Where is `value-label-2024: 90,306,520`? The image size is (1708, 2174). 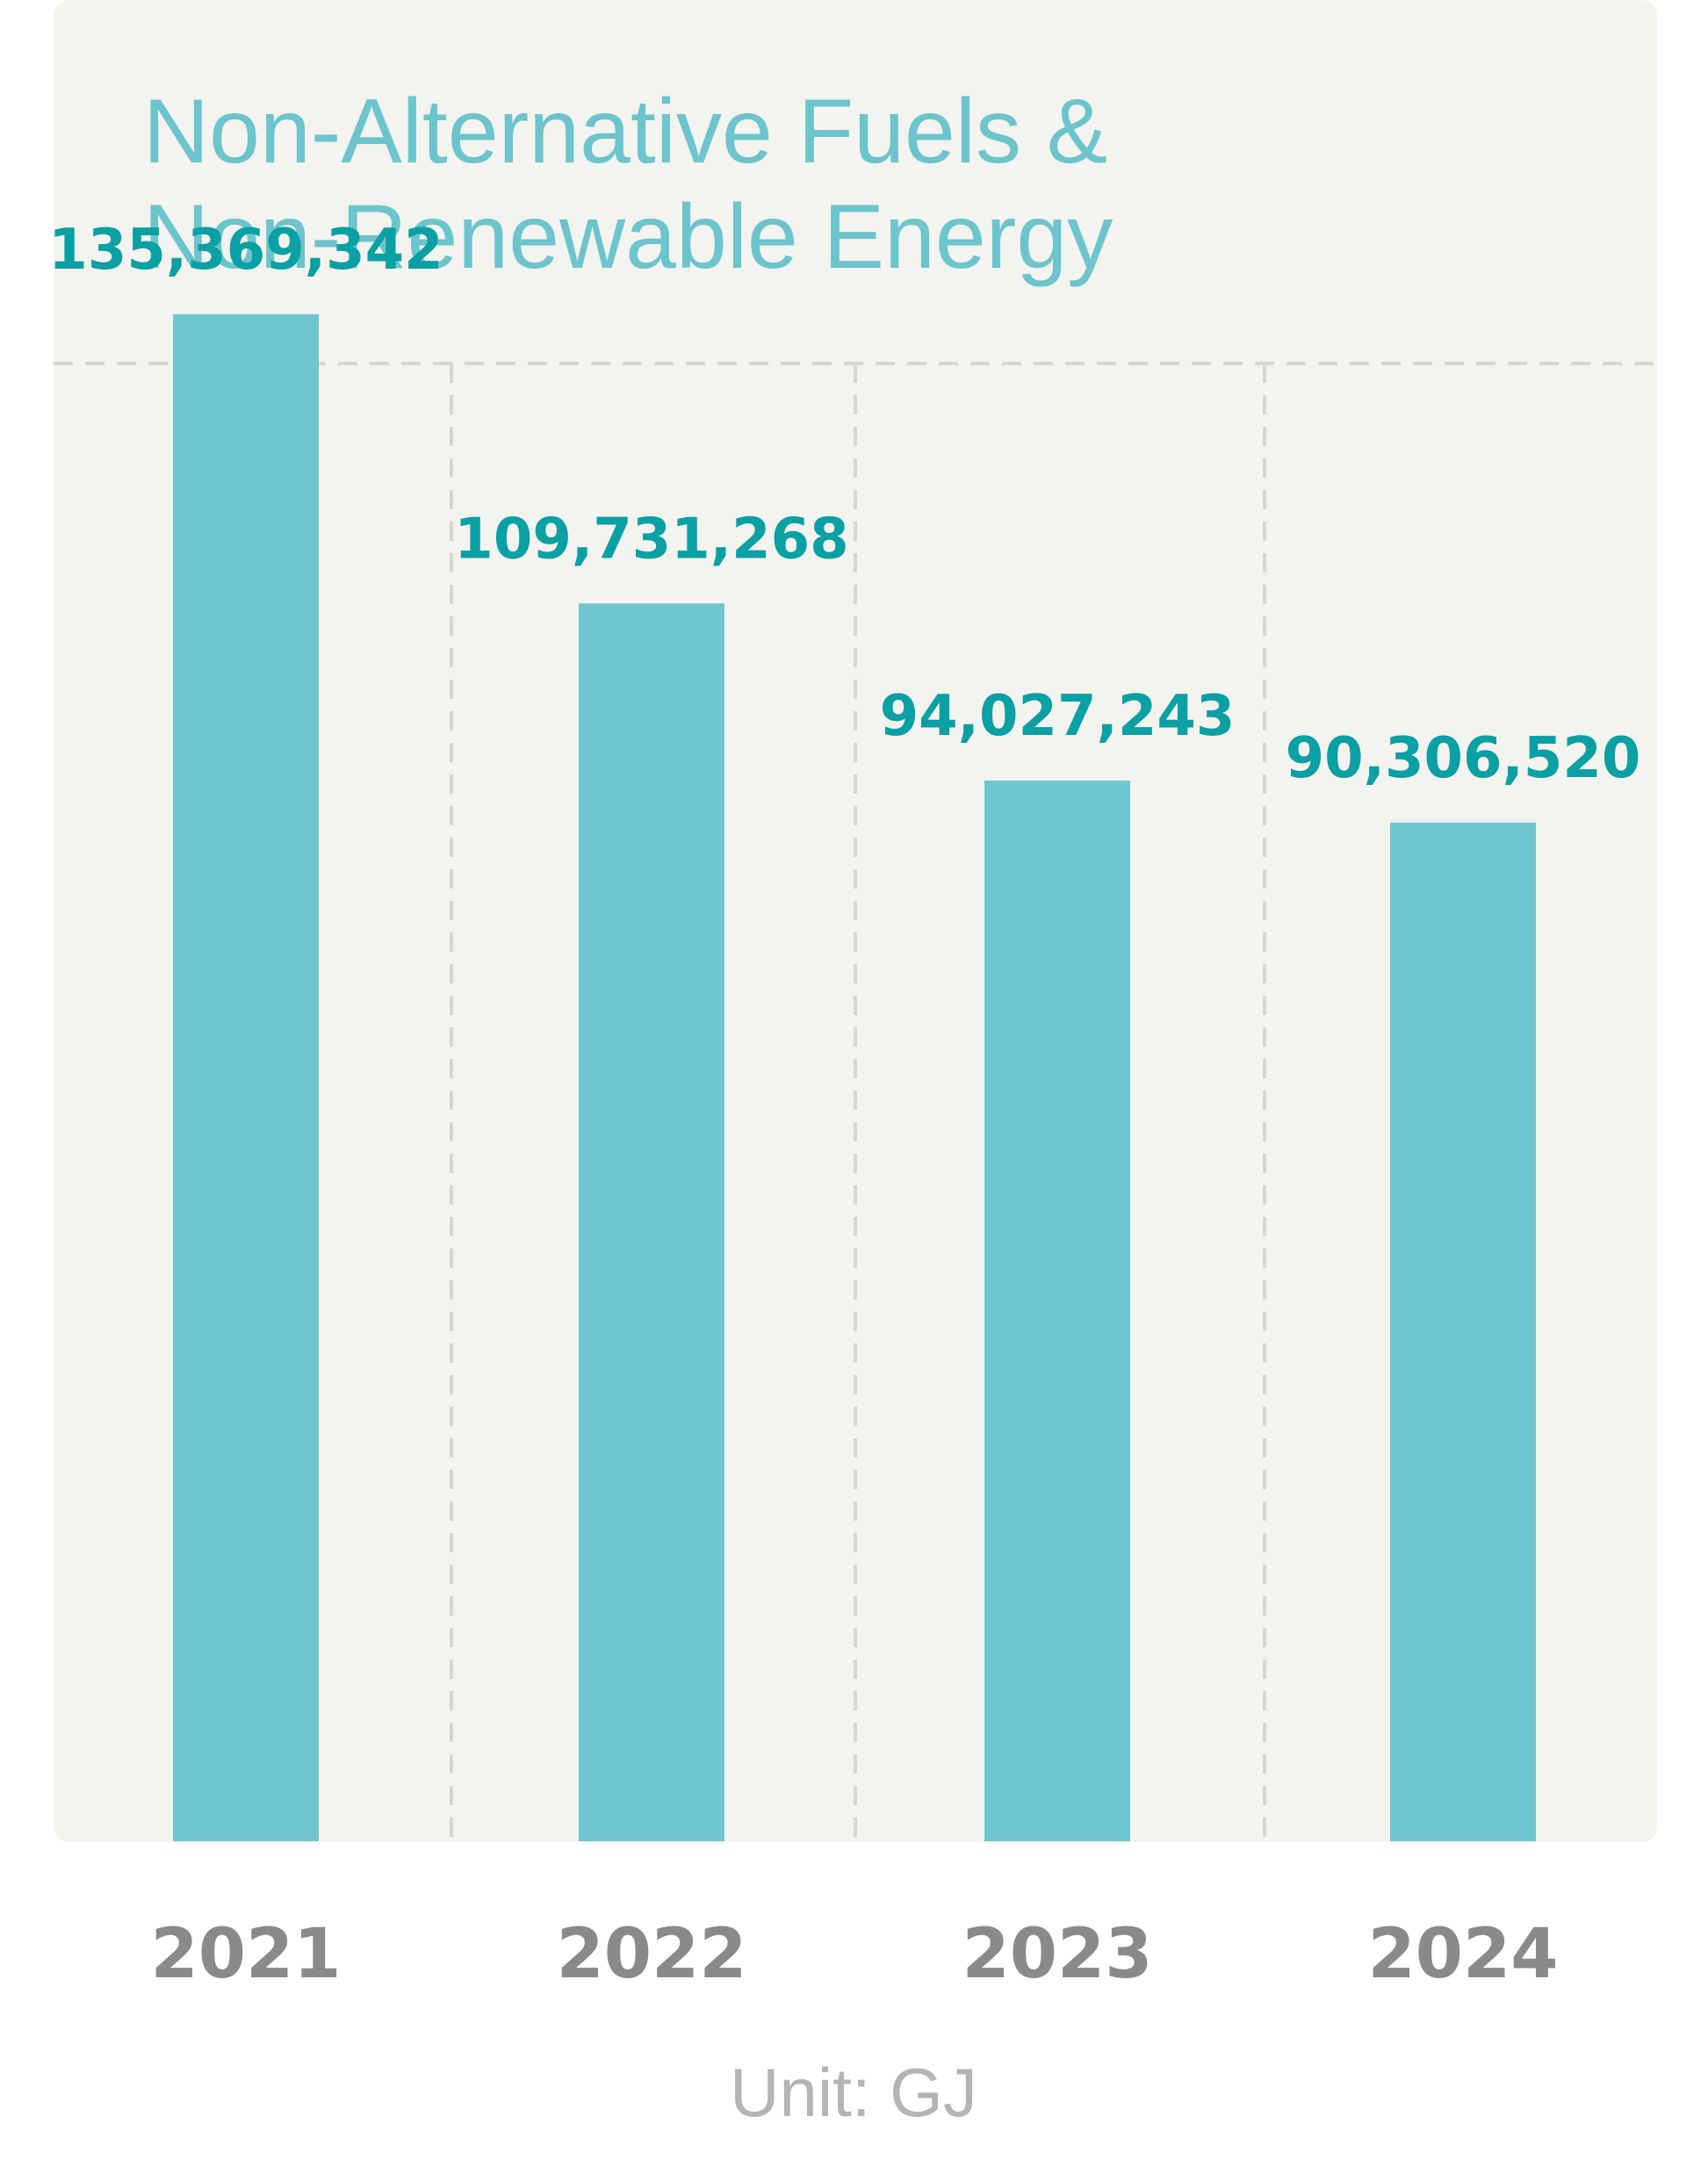 value-label-2024: 90,306,520 is located at coordinates (1463, 758).